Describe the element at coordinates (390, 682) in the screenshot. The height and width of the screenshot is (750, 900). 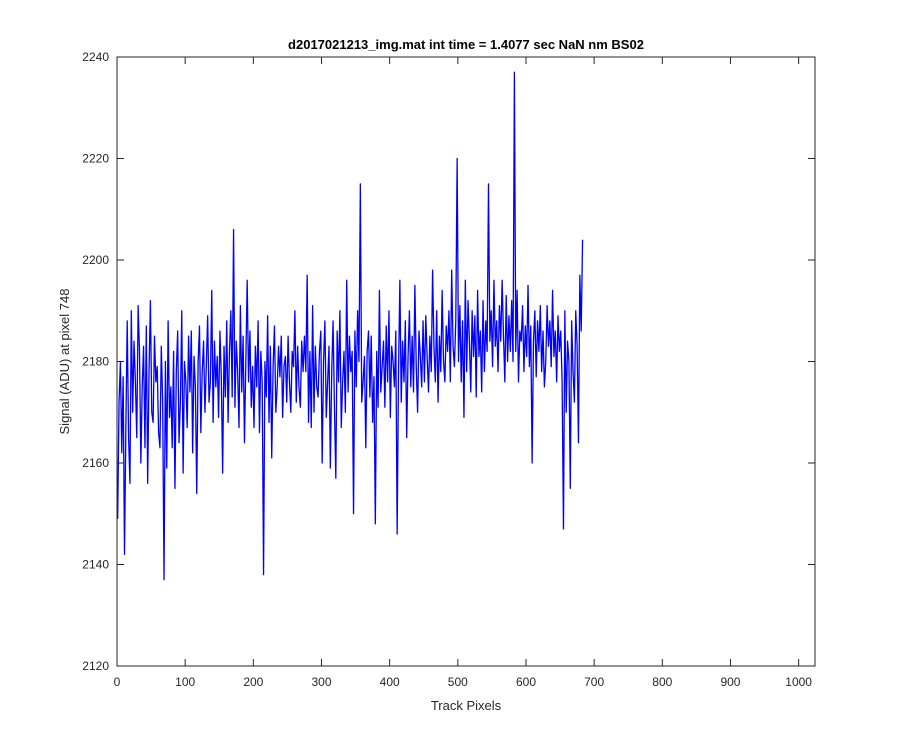
I see `x-tick-label-400: 400` at that location.